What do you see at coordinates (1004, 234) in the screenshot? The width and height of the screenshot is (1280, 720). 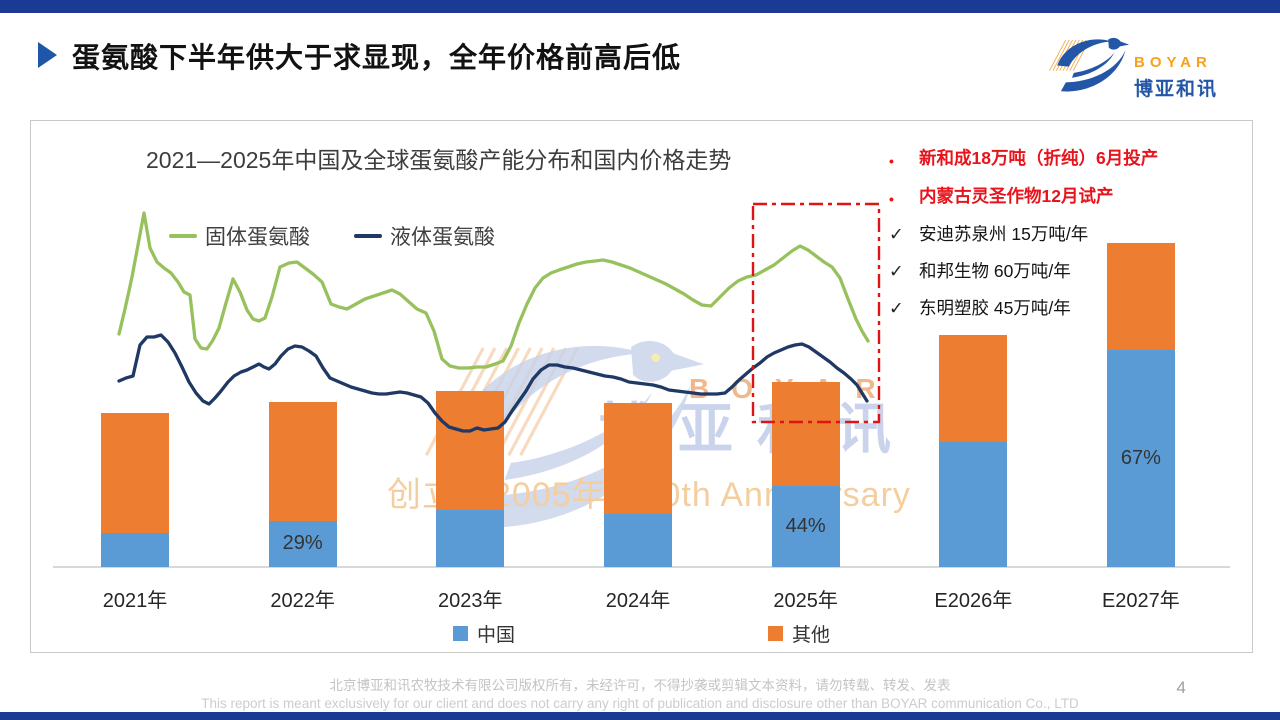 I see `check-note-1-text: 安迪苏泉州 15万吨/年` at bounding box center [1004, 234].